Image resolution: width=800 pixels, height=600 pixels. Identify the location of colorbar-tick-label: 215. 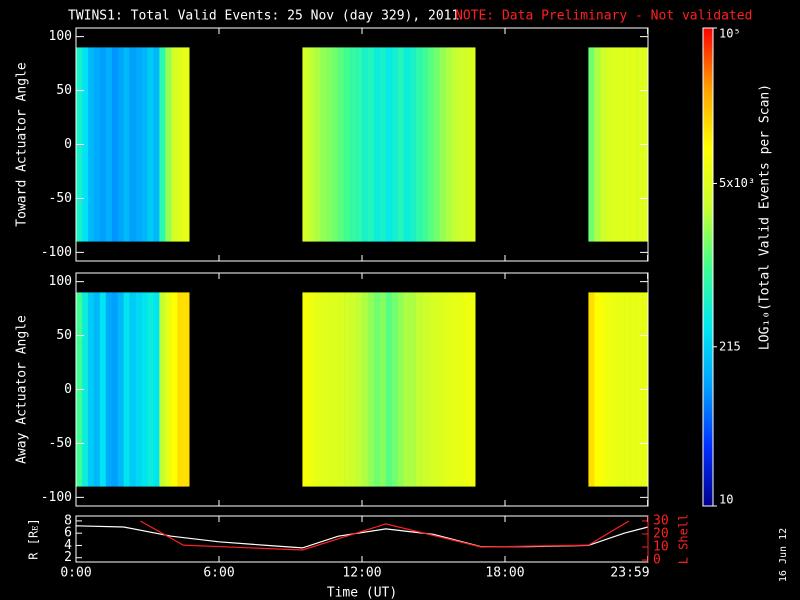
(730, 346).